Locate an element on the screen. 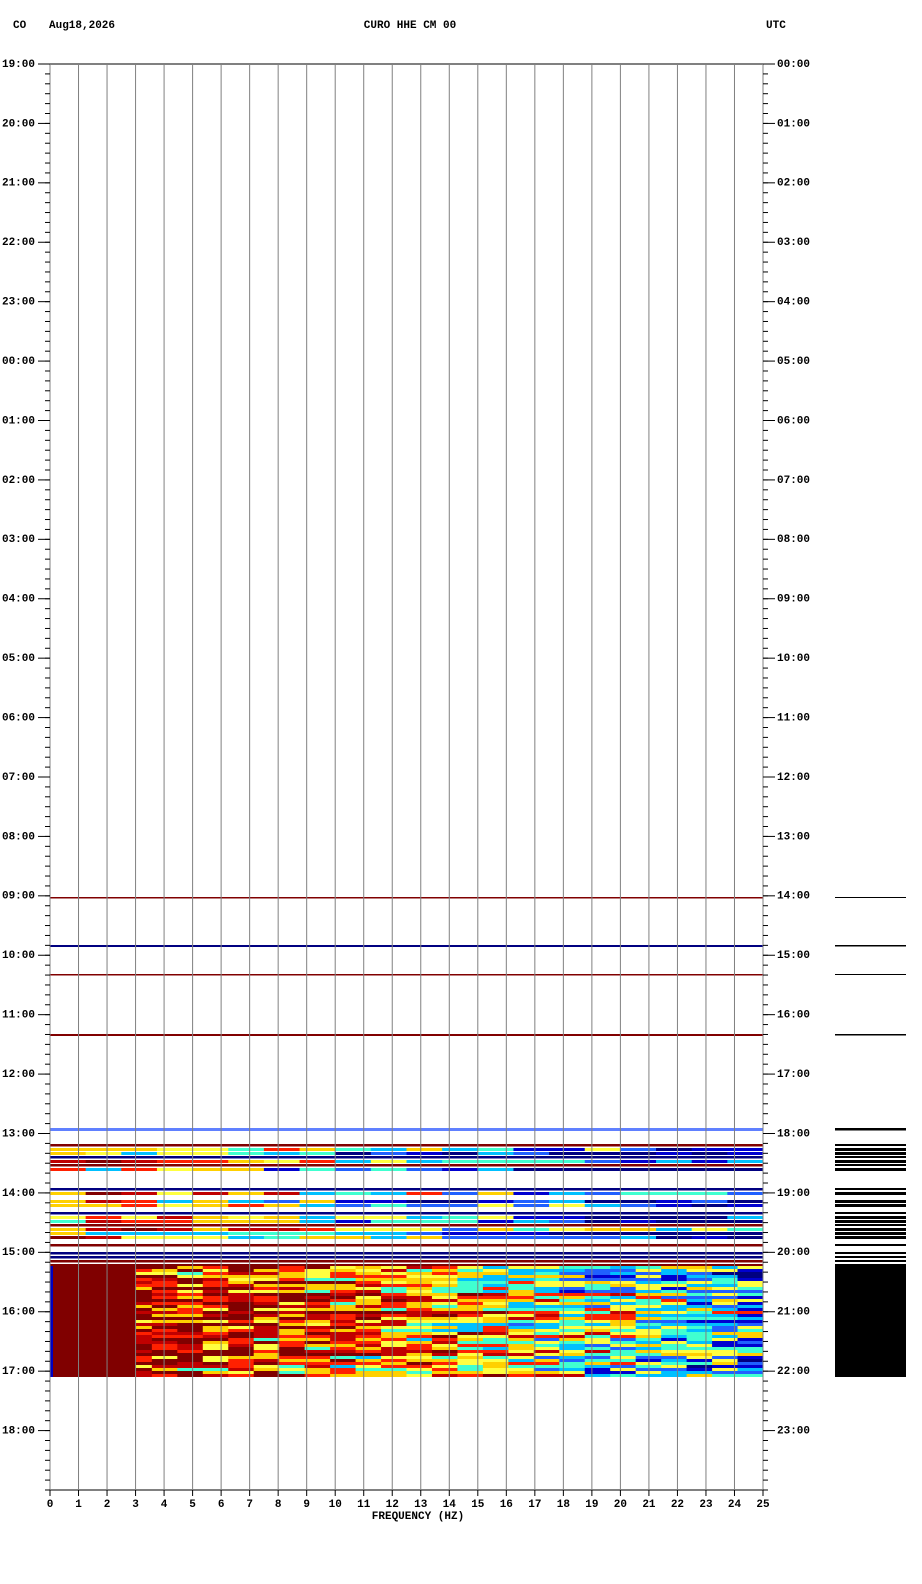 The width and height of the screenshot is (922, 1584). y2-tick-label: 00:00 is located at coordinates (793, 65).